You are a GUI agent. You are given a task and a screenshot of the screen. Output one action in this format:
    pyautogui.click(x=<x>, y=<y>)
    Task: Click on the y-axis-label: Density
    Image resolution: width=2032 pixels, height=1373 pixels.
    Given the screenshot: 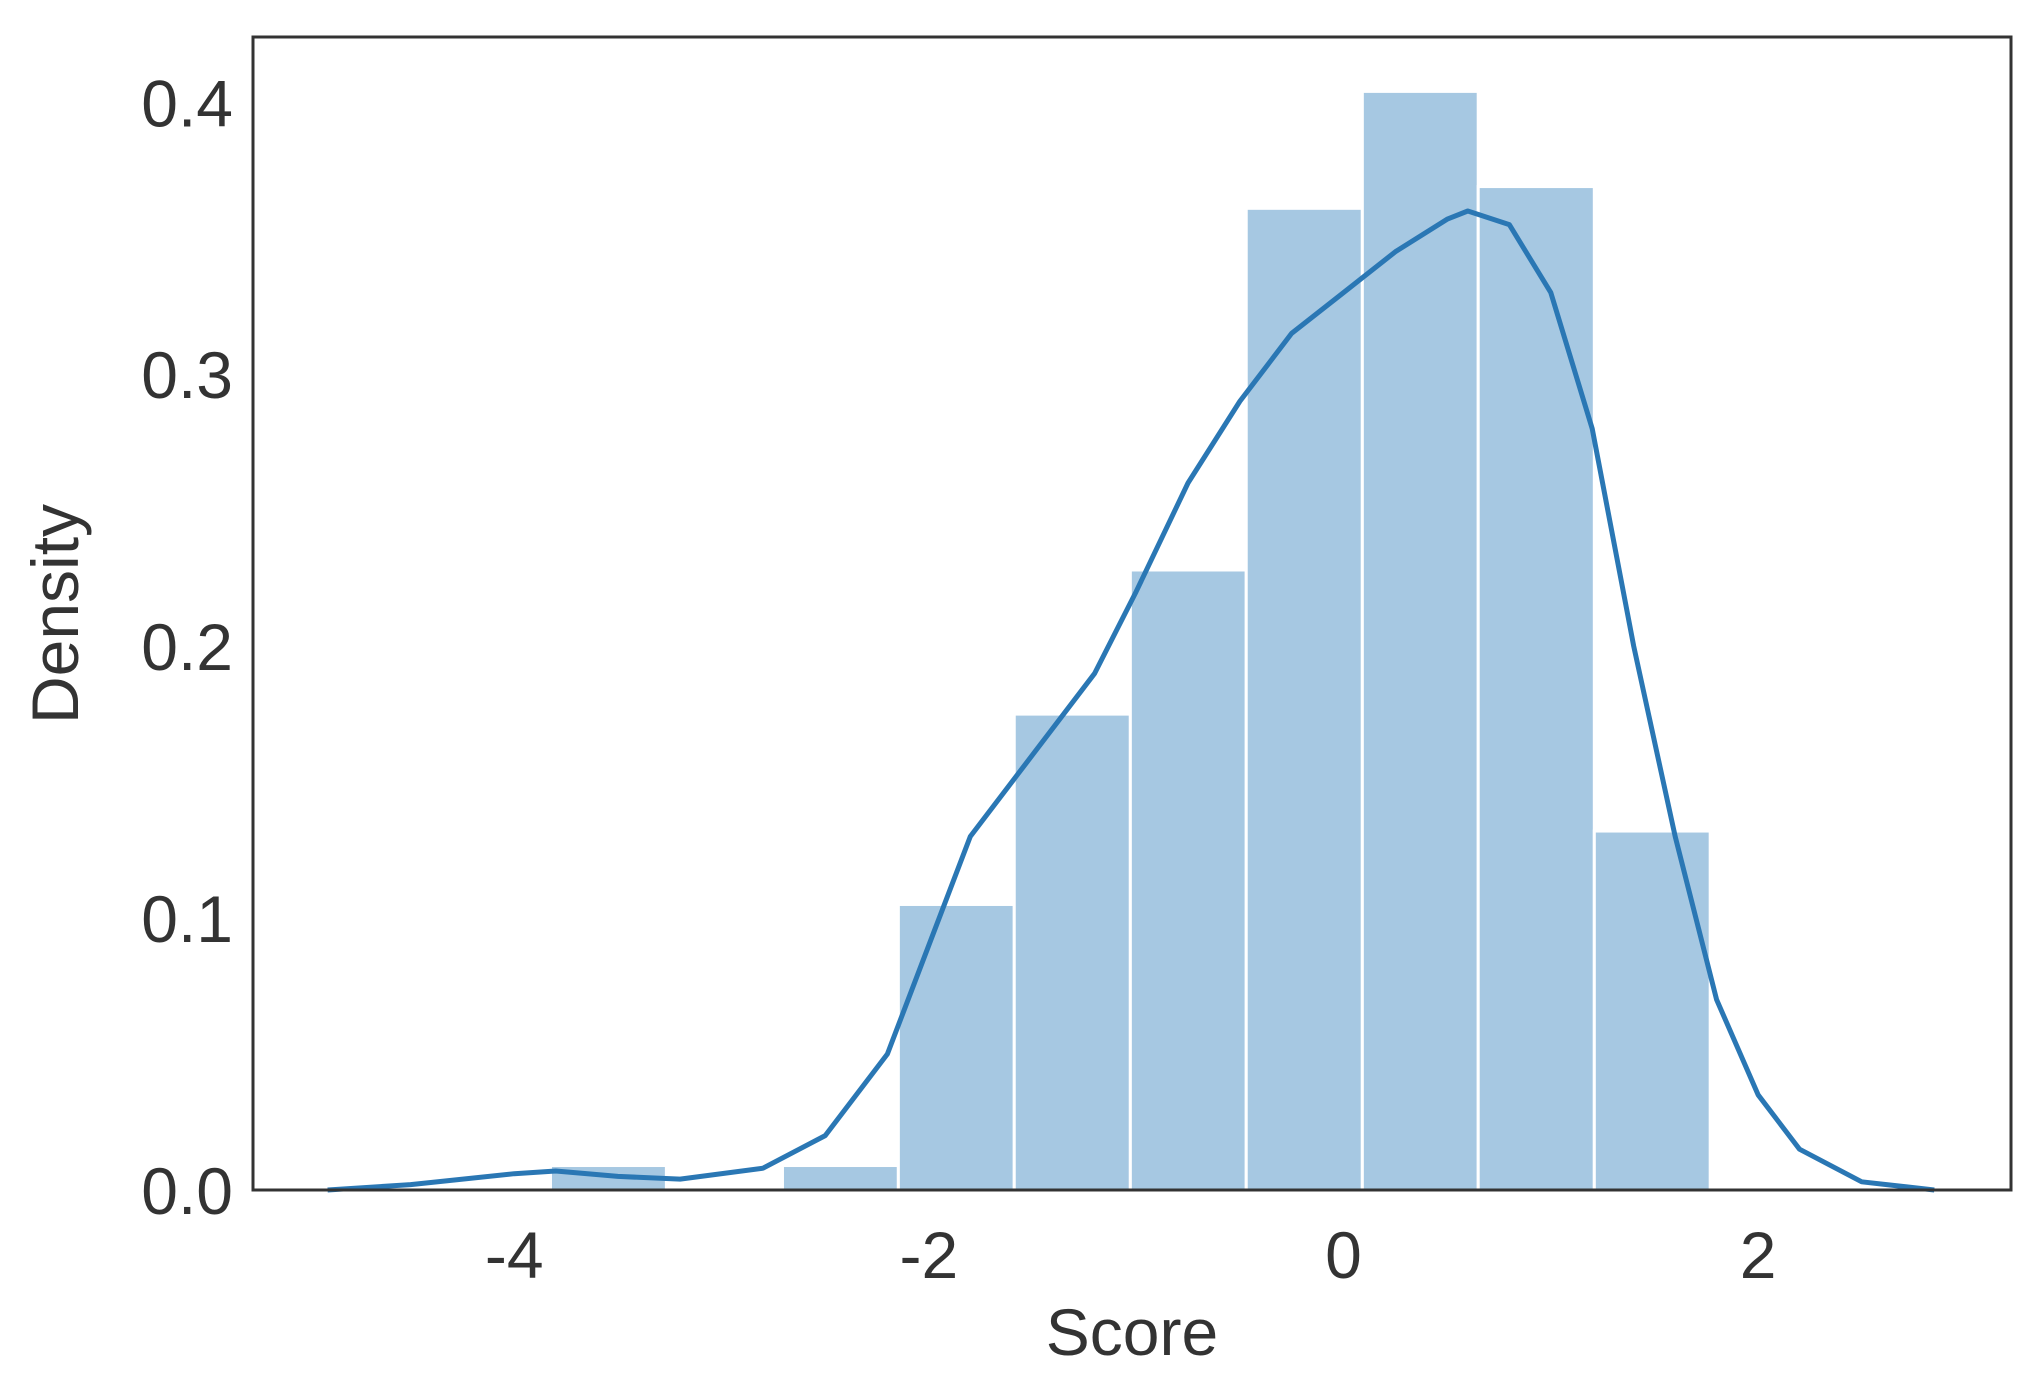 What is the action you would take?
    pyautogui.click(x=55, y=614)
    